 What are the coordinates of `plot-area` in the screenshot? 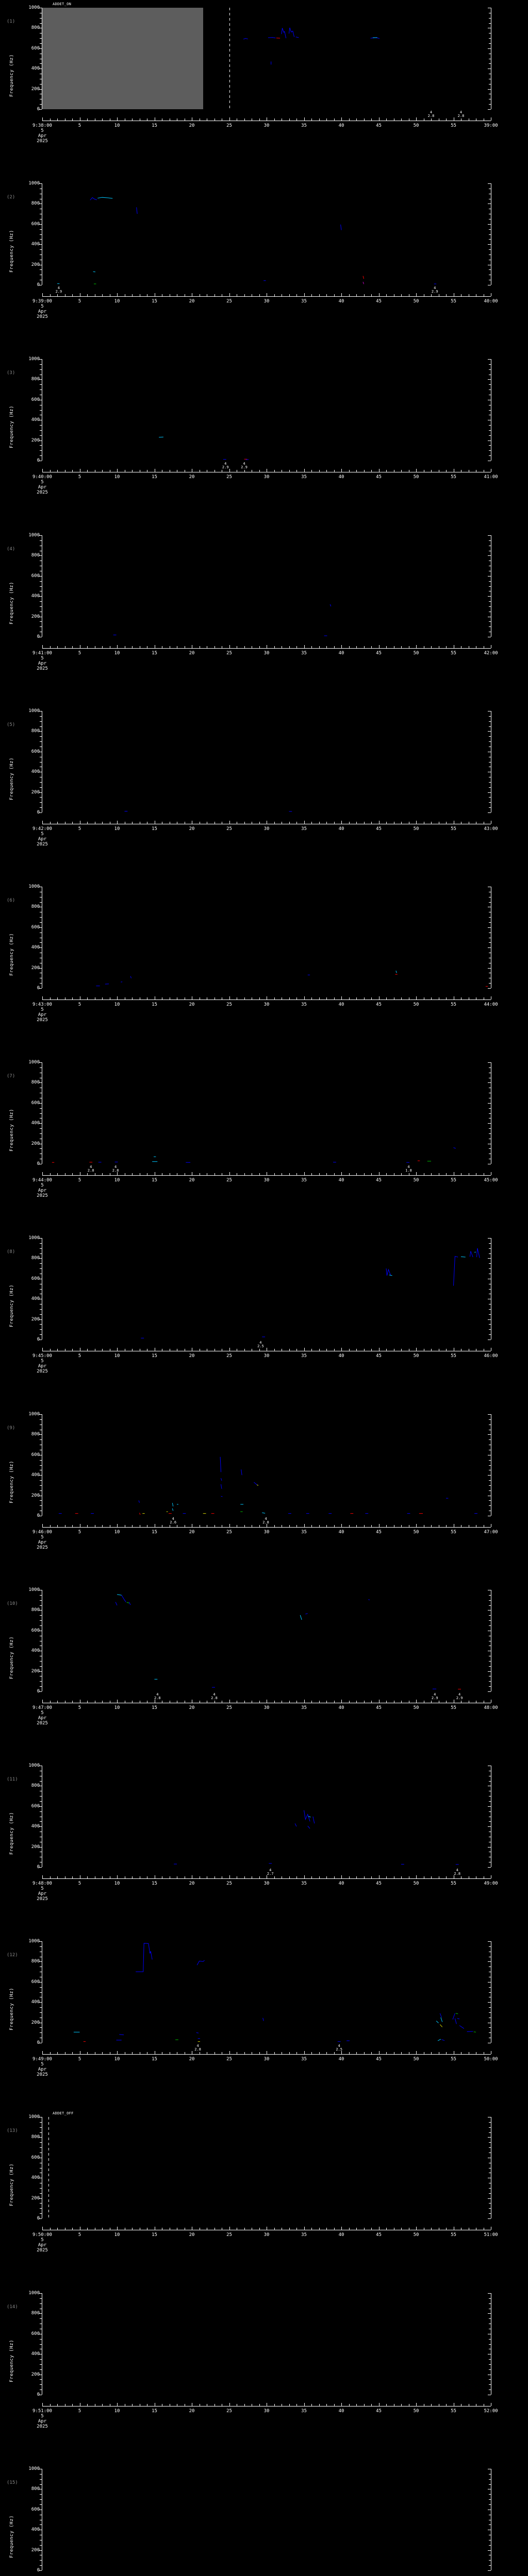 It's located at (266, 59).